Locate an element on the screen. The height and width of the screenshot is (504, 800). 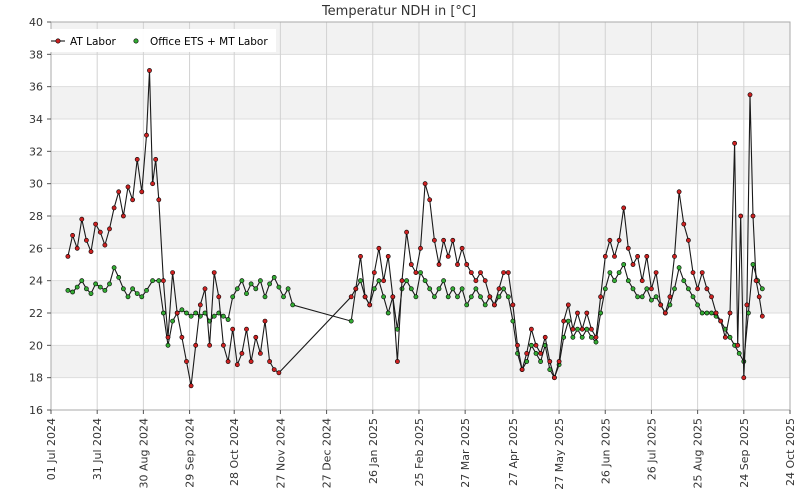
x-tick-label-1: 31 Jul 2024 is located at coordinates (97, 449).